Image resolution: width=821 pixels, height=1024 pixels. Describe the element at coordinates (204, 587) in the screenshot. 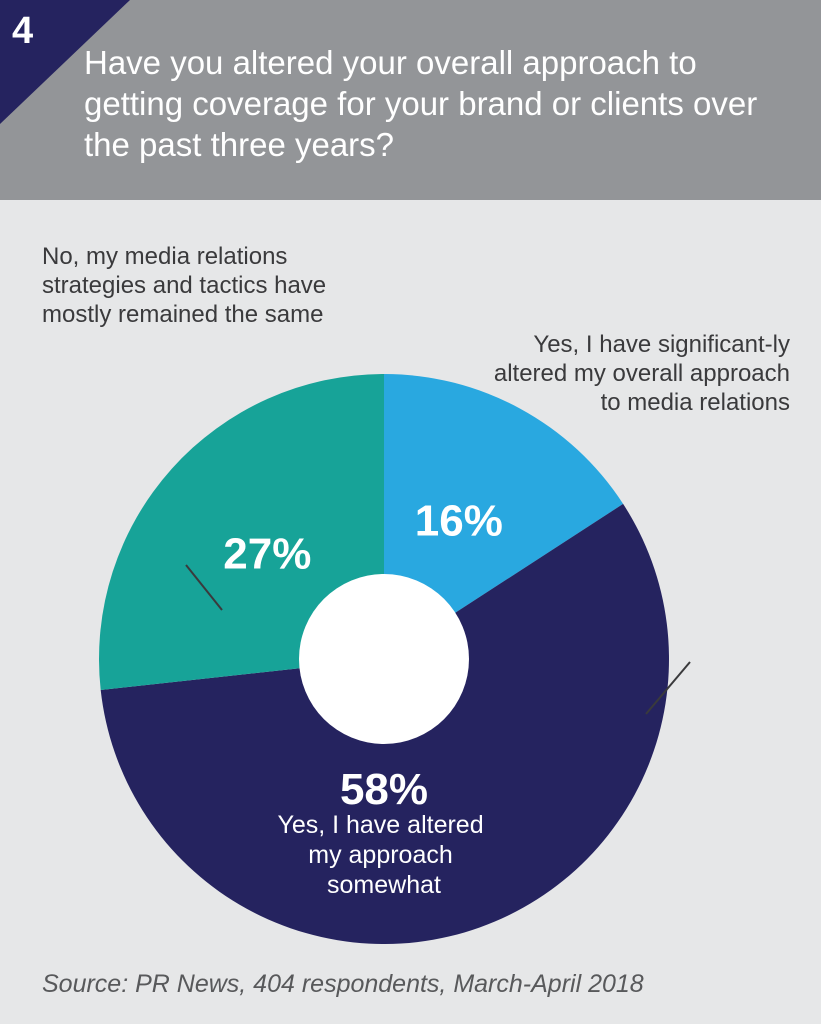

I see `leader-line-no` at that location.